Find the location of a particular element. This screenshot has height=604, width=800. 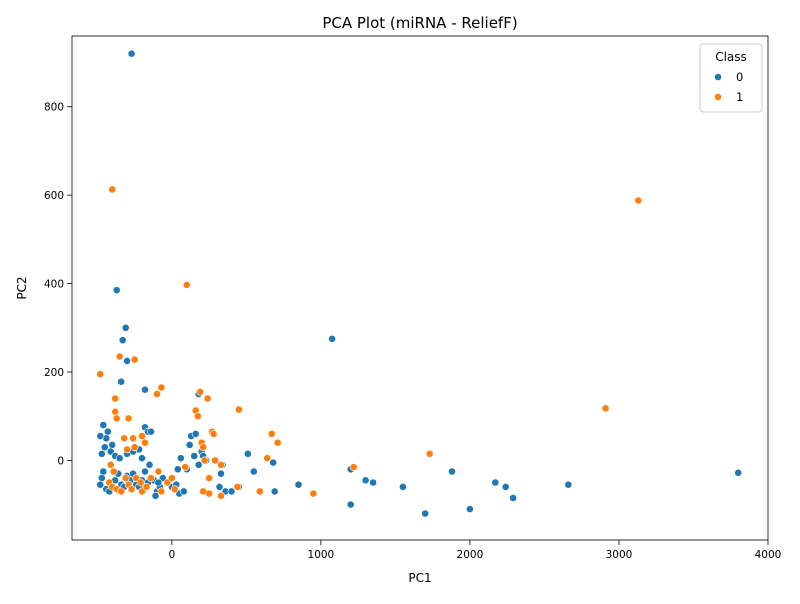

y-tick-label-2: 400 is located at coordinates (54, 285).